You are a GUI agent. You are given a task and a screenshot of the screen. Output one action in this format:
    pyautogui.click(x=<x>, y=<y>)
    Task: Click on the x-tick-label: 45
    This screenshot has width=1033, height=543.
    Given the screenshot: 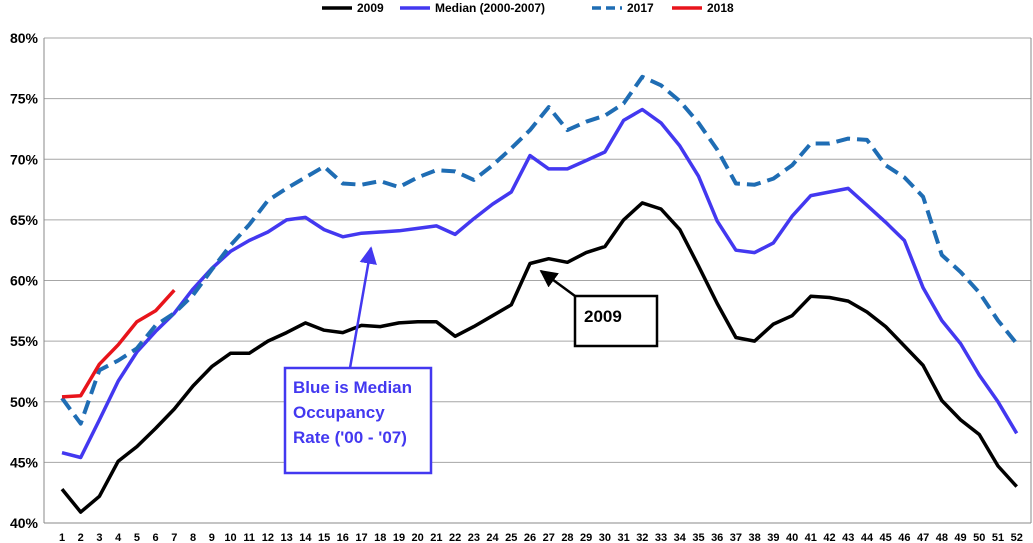 What is the action you would take?
    pyautogui.click(x=886, y=537)
    